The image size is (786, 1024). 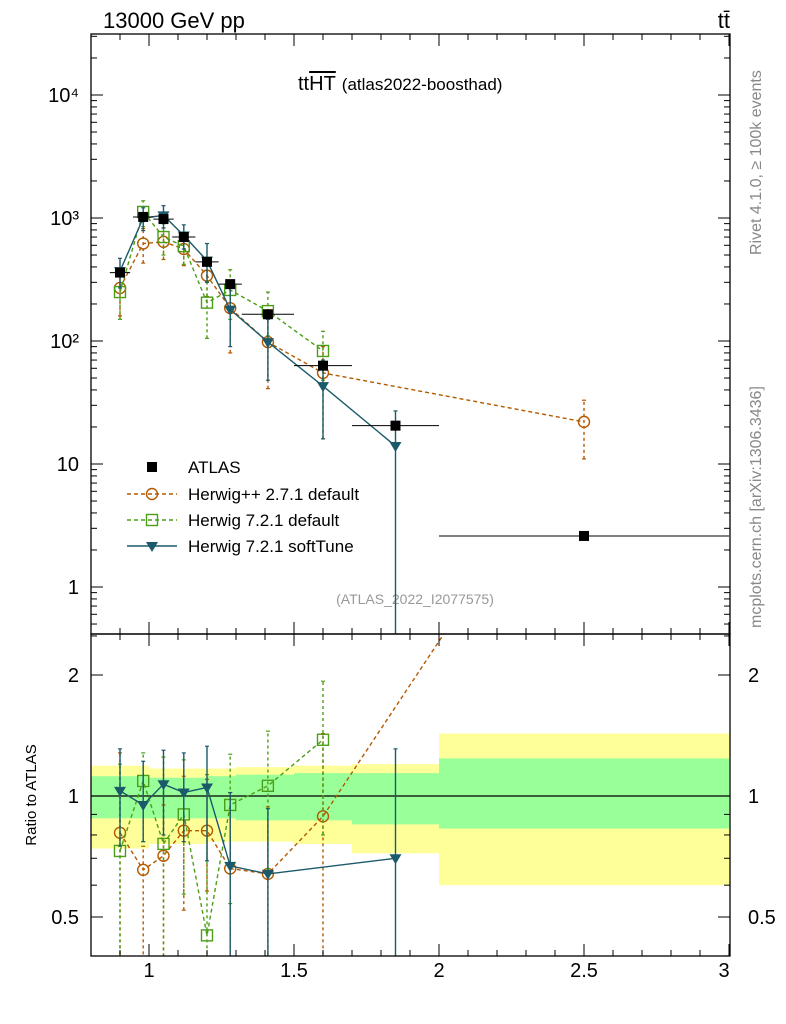 I want to click on main-title-prefix: tt, so click(x=304, y=84).